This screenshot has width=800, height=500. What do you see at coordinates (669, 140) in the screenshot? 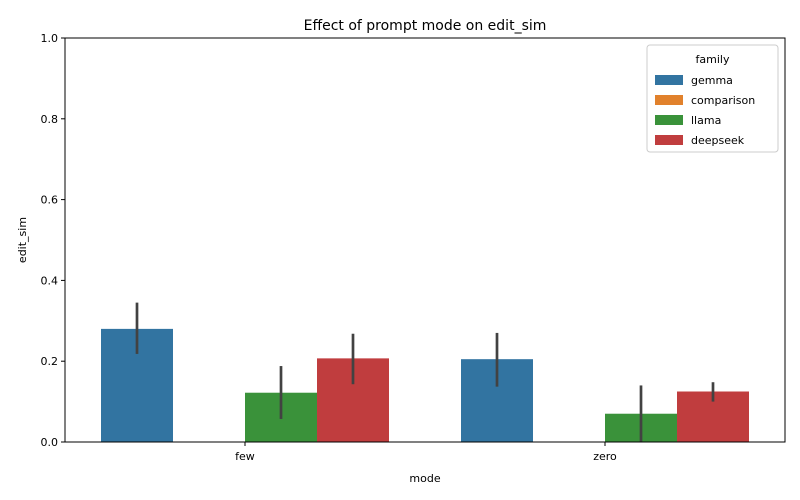
I see `legend-swatch-deepseek` at bounding box center [669, 140].